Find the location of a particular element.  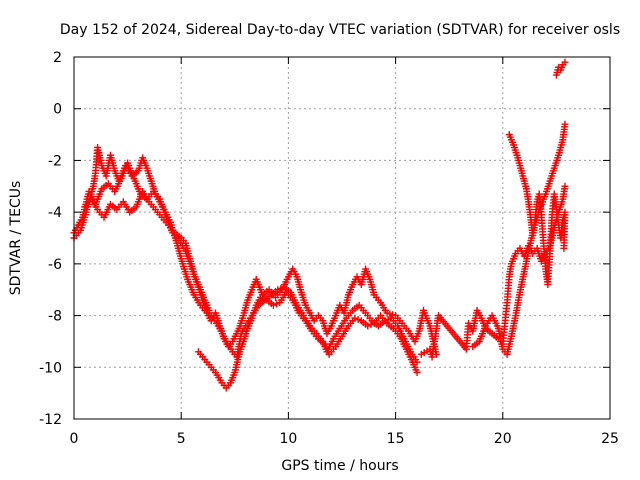

y-tick-label: -8 is located at coordinates (55, 317).